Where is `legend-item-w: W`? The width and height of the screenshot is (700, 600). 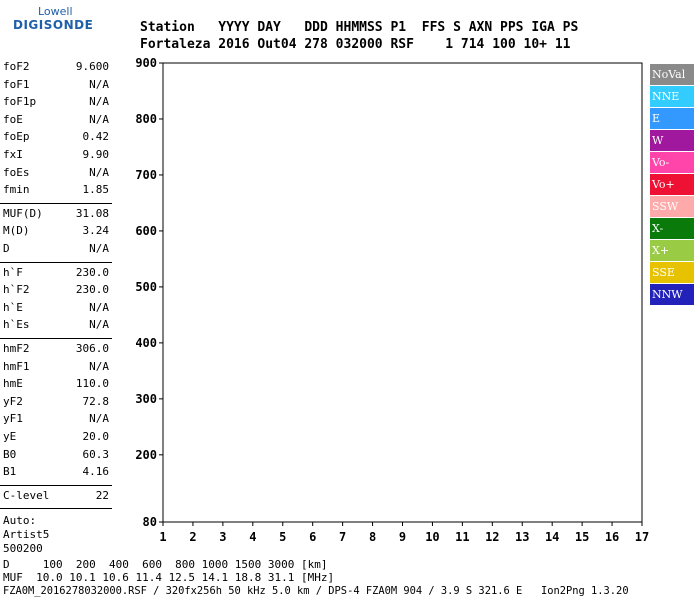
legend-item-w: W is located at coordinates (672, 140).